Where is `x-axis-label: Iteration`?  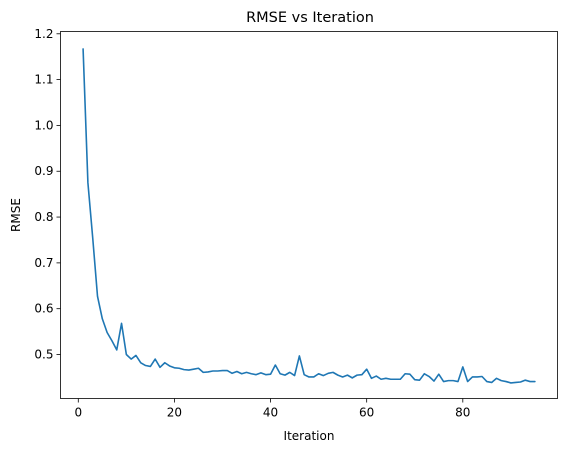 x-axis-label: Iteration is located at coordinates (309, 436).